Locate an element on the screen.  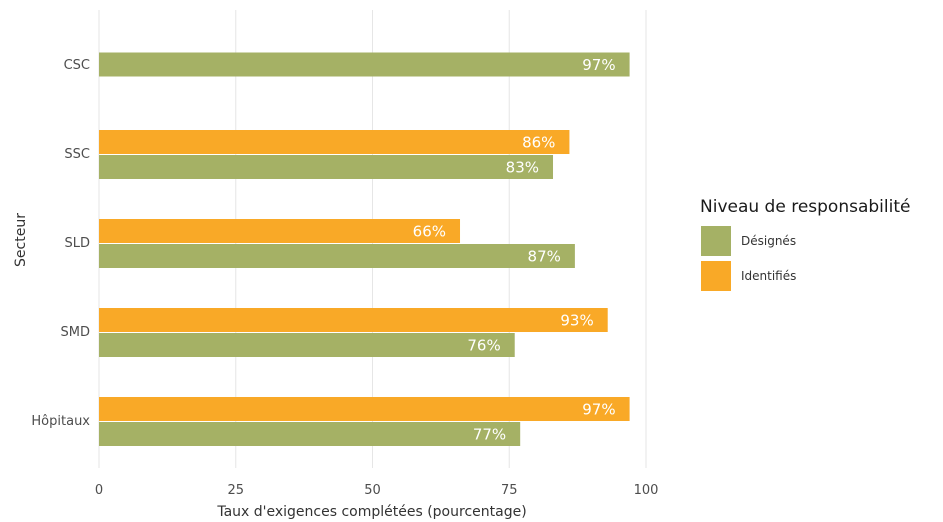
y-tick-label: SMD is located at coordinates (75, 332).